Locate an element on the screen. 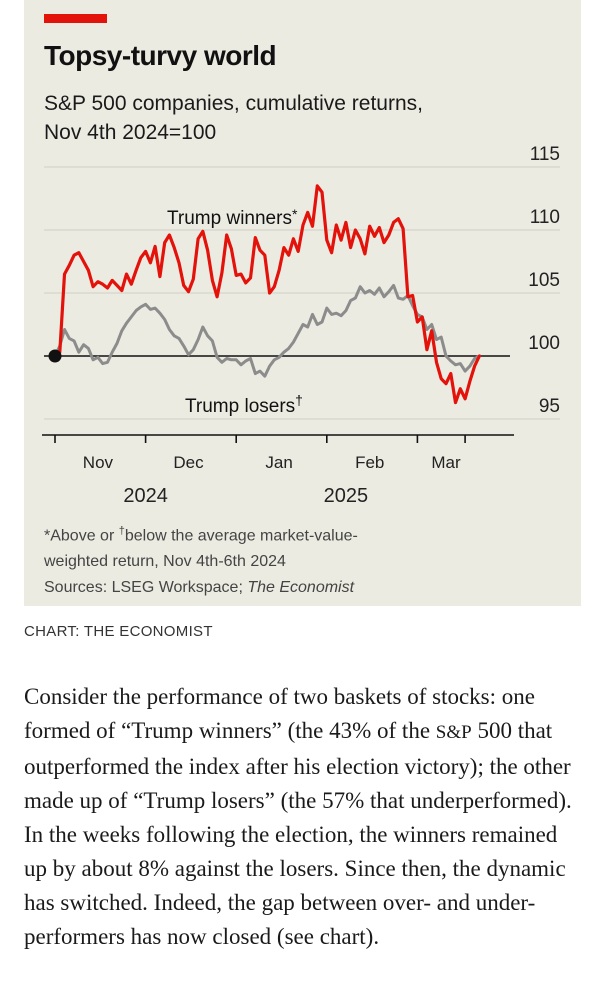 The height and width of the screenshot is (1000, 605). year-label-2024: 2024 is located at coordinates (145, 496).